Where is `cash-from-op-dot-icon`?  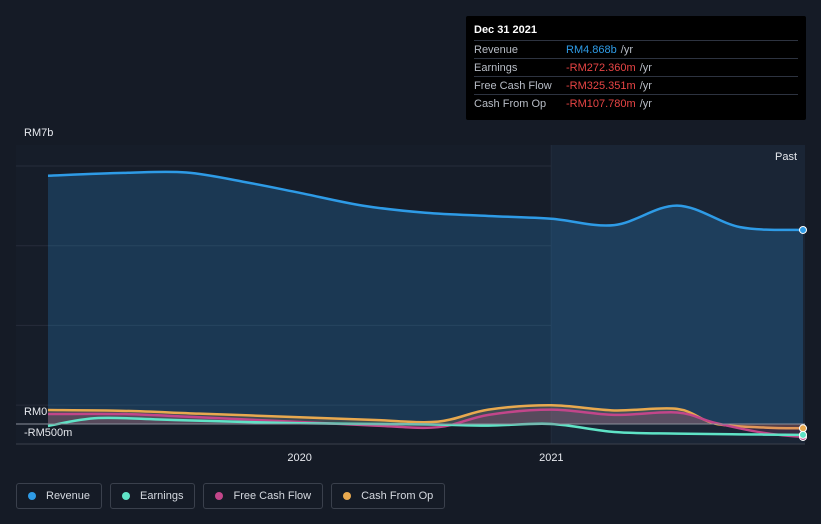 cash-from-op-dot-icon is located at coordinates (347, 496).